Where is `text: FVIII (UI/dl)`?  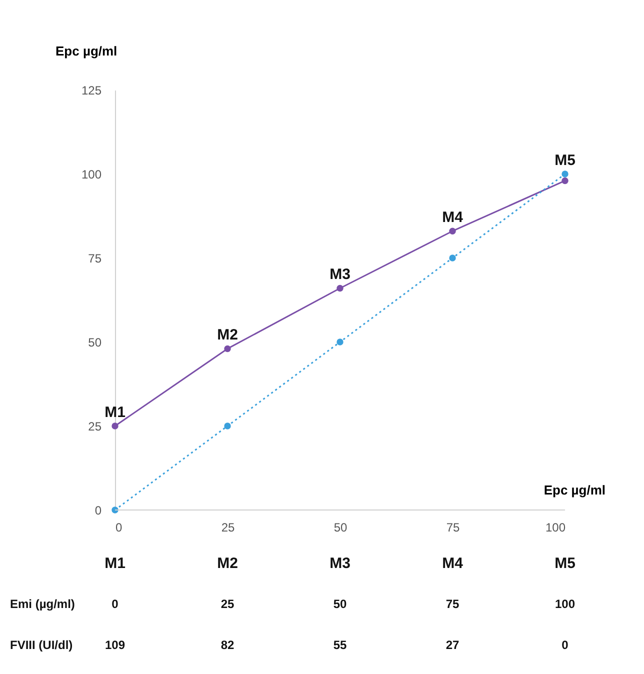 text: FVIII (UI/dl) is located at coordinates (41, 645).